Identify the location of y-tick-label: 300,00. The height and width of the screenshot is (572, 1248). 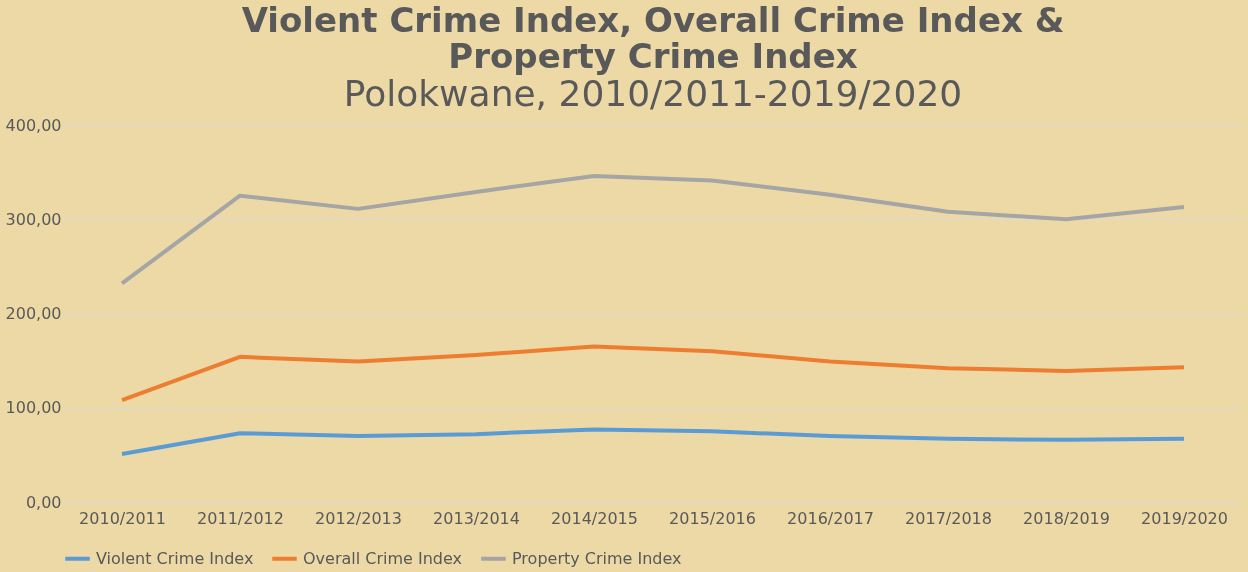
(33, 219).